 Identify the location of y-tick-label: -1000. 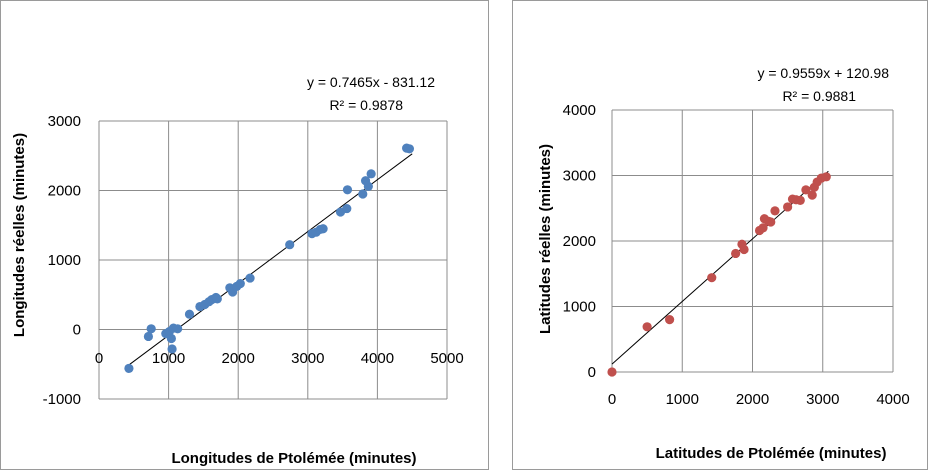
(62, 399).